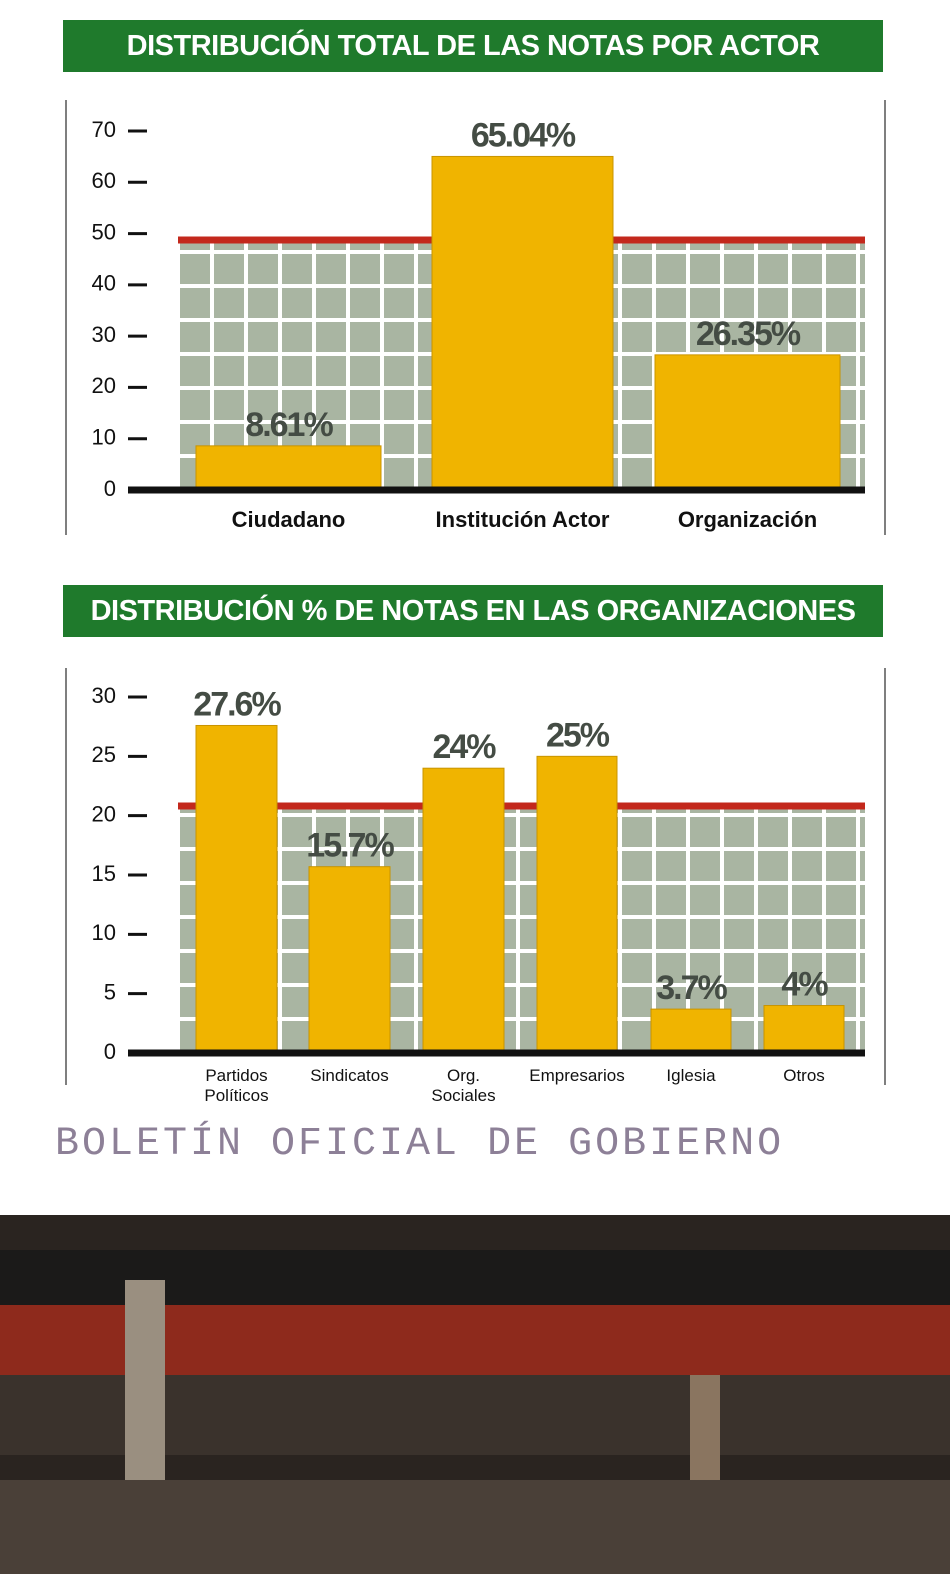 This screenshot has height=1574, width=950. Describe the element at coordinates (691, 1075) in the screenshot. I see `x-tick-label: Iglesia` at that location.